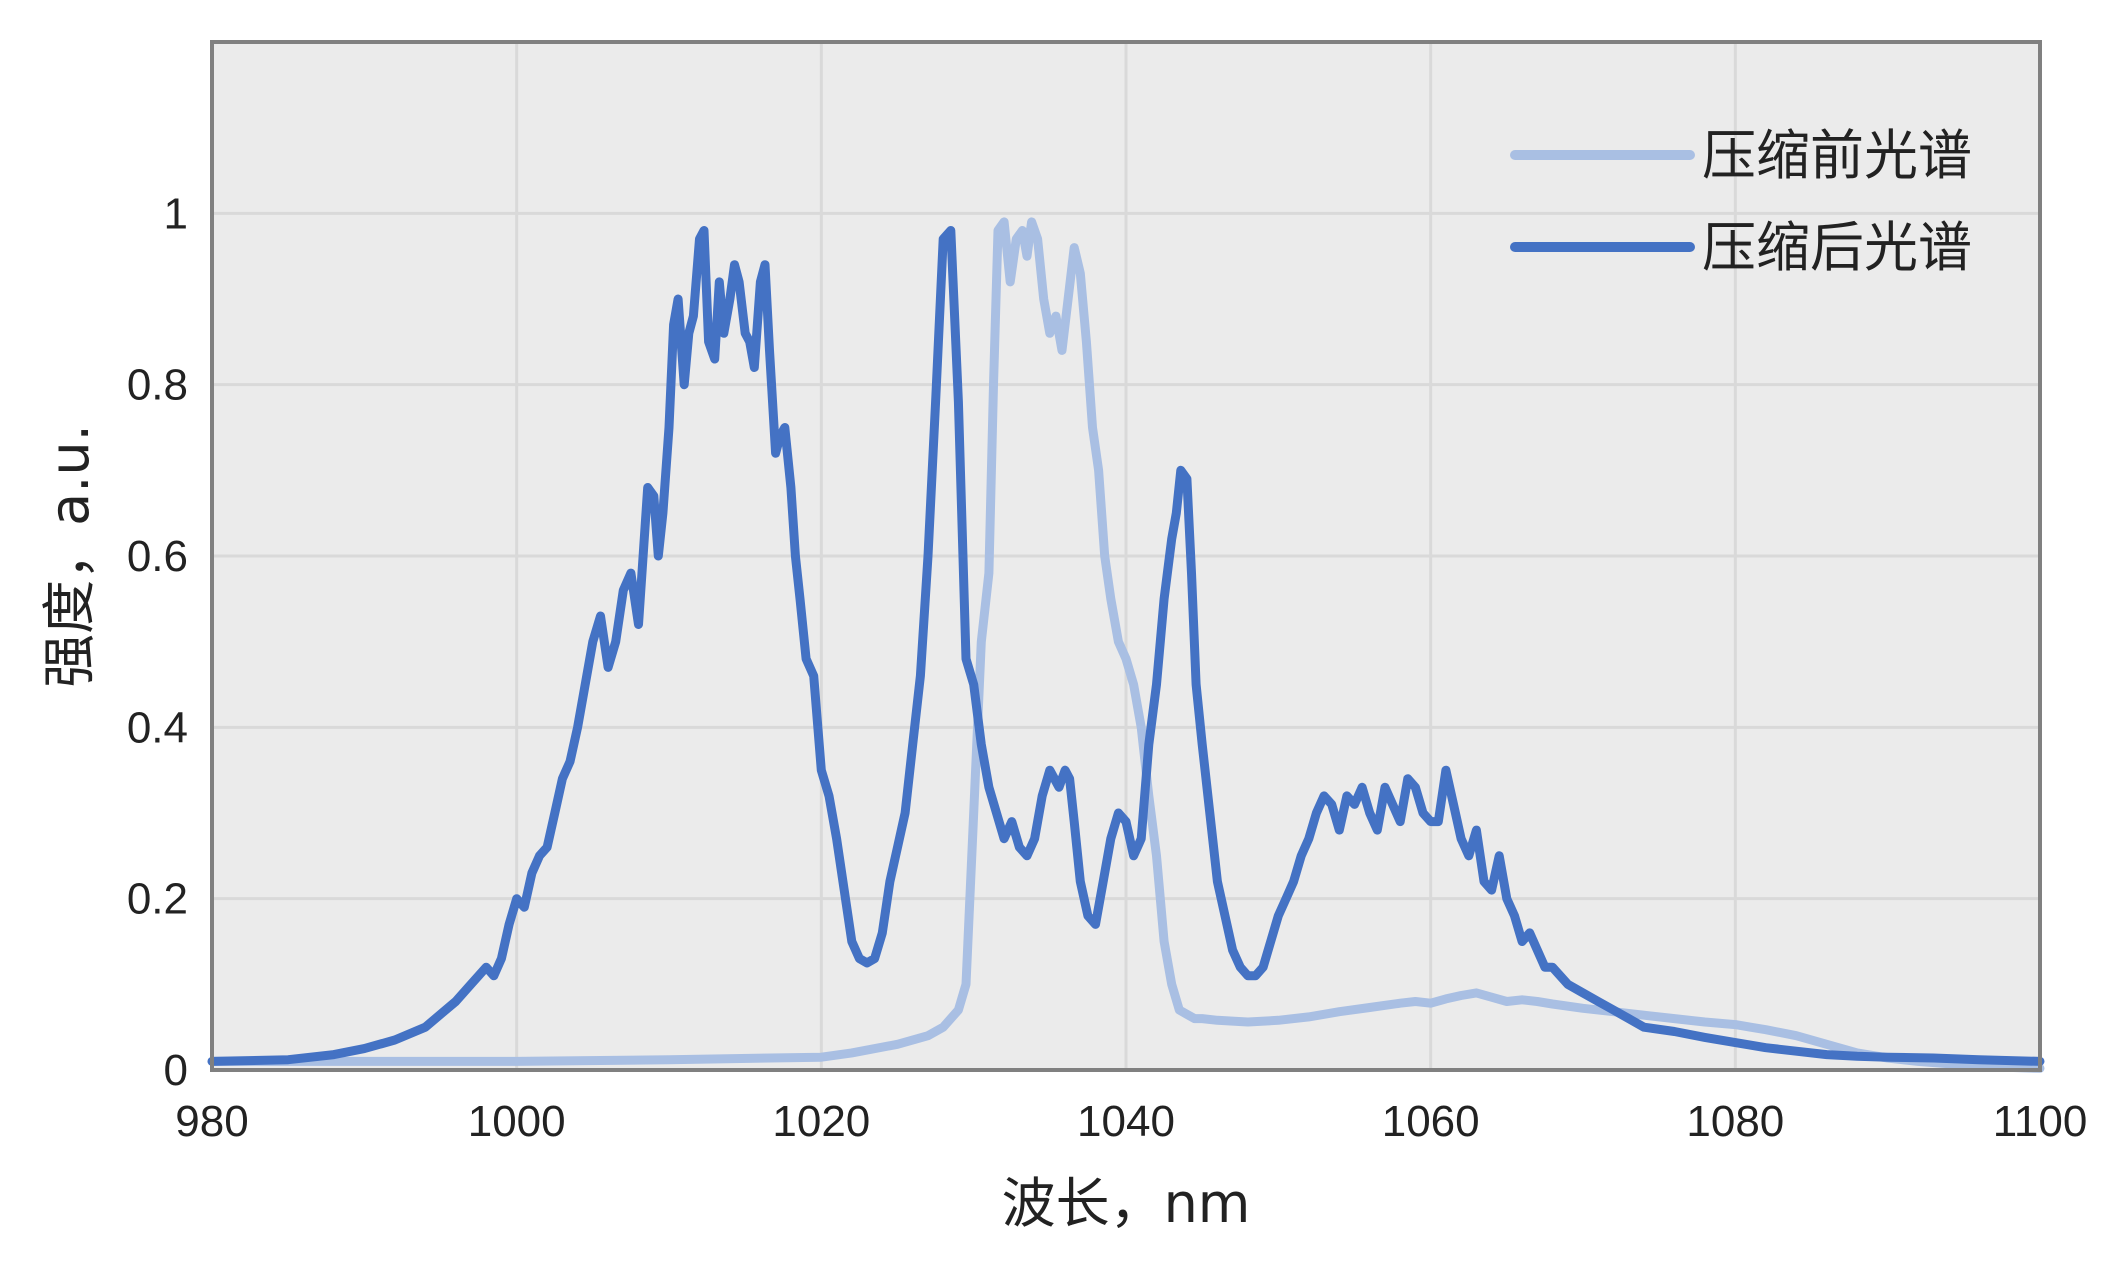  I want to click on x-axis-title: 波长，nm, so click(1126, 1203).